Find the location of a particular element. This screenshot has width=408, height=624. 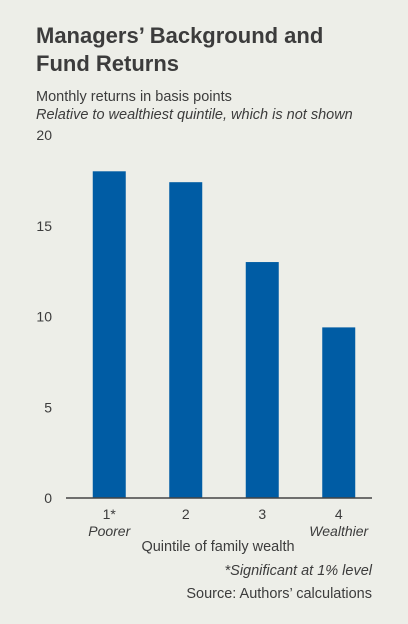

source-note: Source: Authors’ calculations is located at coordinates (279, 594).